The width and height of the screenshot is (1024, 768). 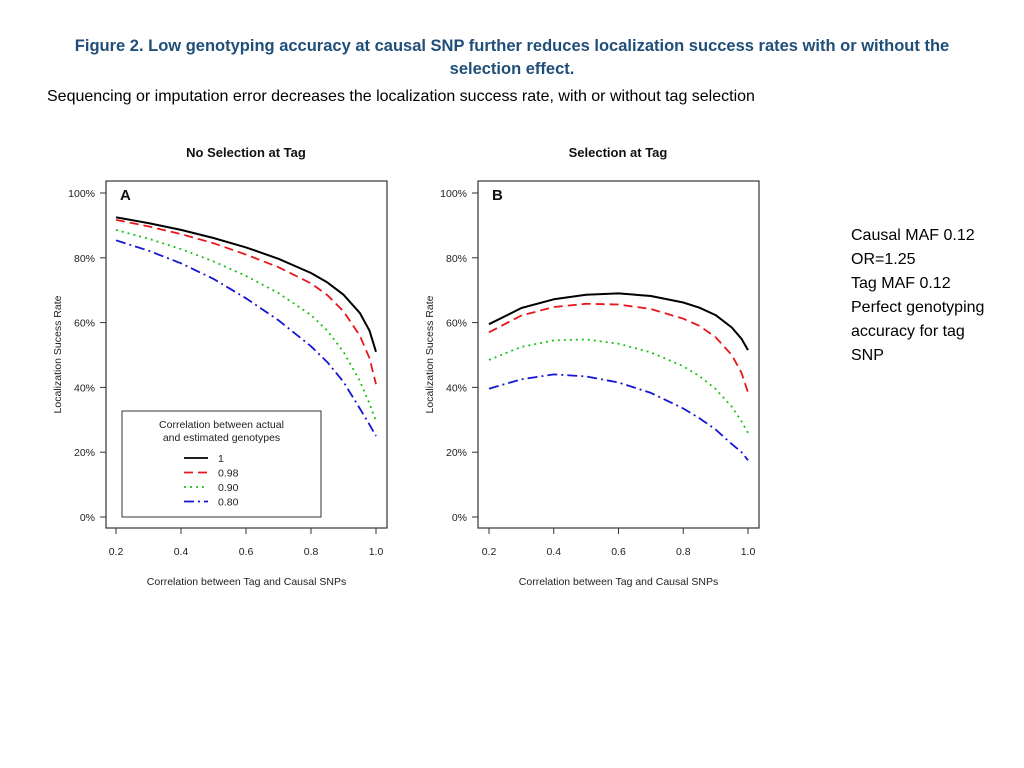 I want to click on panel-label: B, so click(x=497, y=195).